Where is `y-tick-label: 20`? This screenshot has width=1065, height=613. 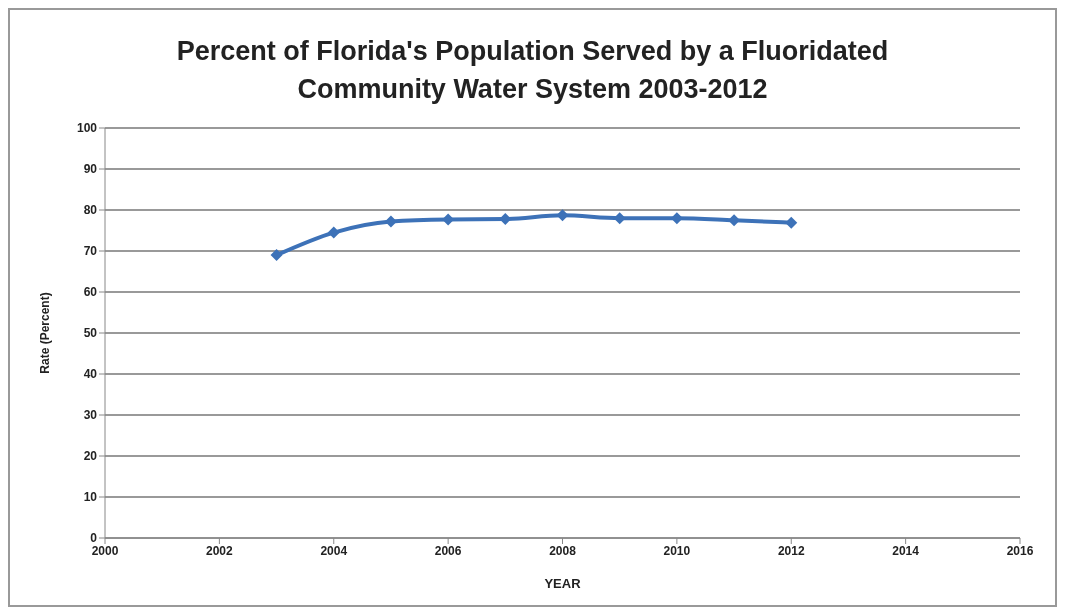
y-tick-label: 20 is located at coordinates (90, 456).